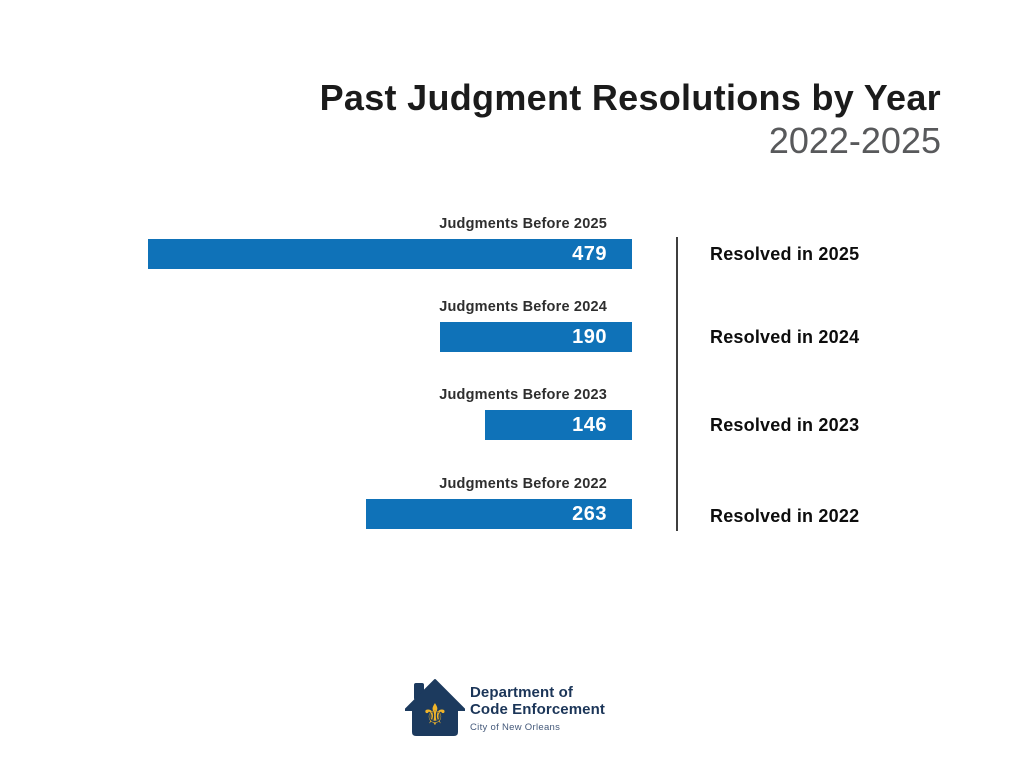 Image resolution: width=1024 pixels, height=768 pixels. I want to click on bar-row-2024: Judgments Before 2024 190, so click(352, 325).